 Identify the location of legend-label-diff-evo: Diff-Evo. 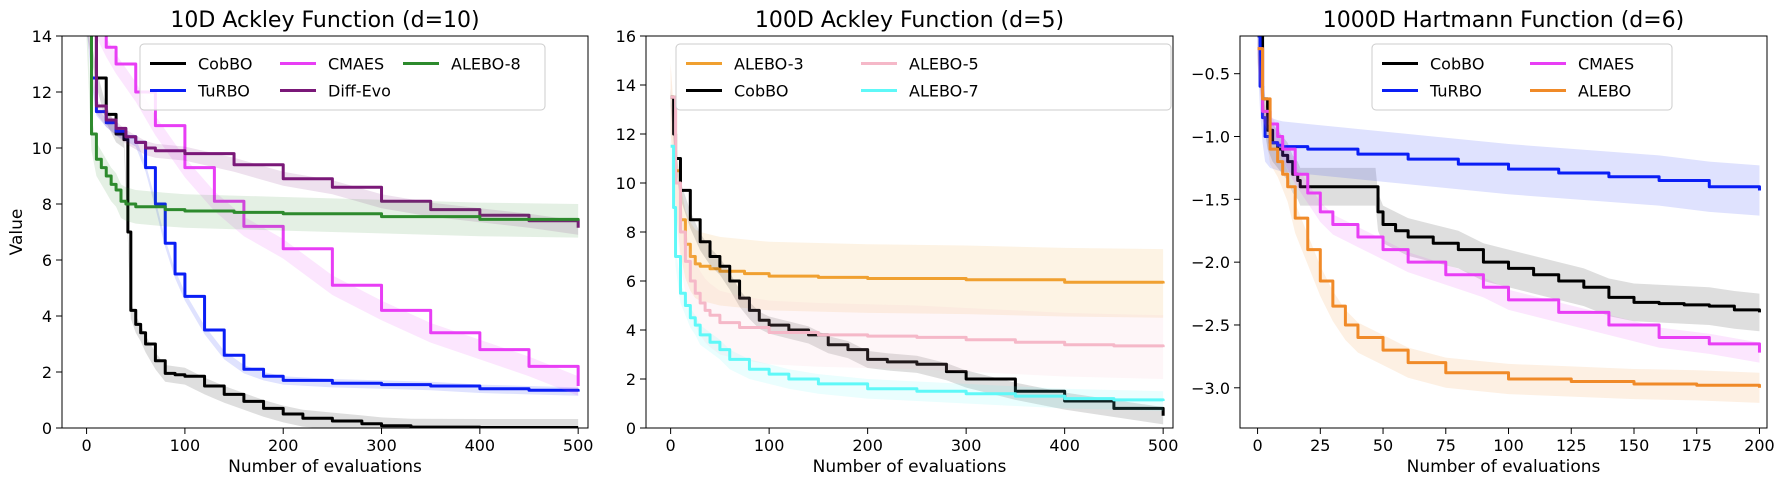
(359, 91).